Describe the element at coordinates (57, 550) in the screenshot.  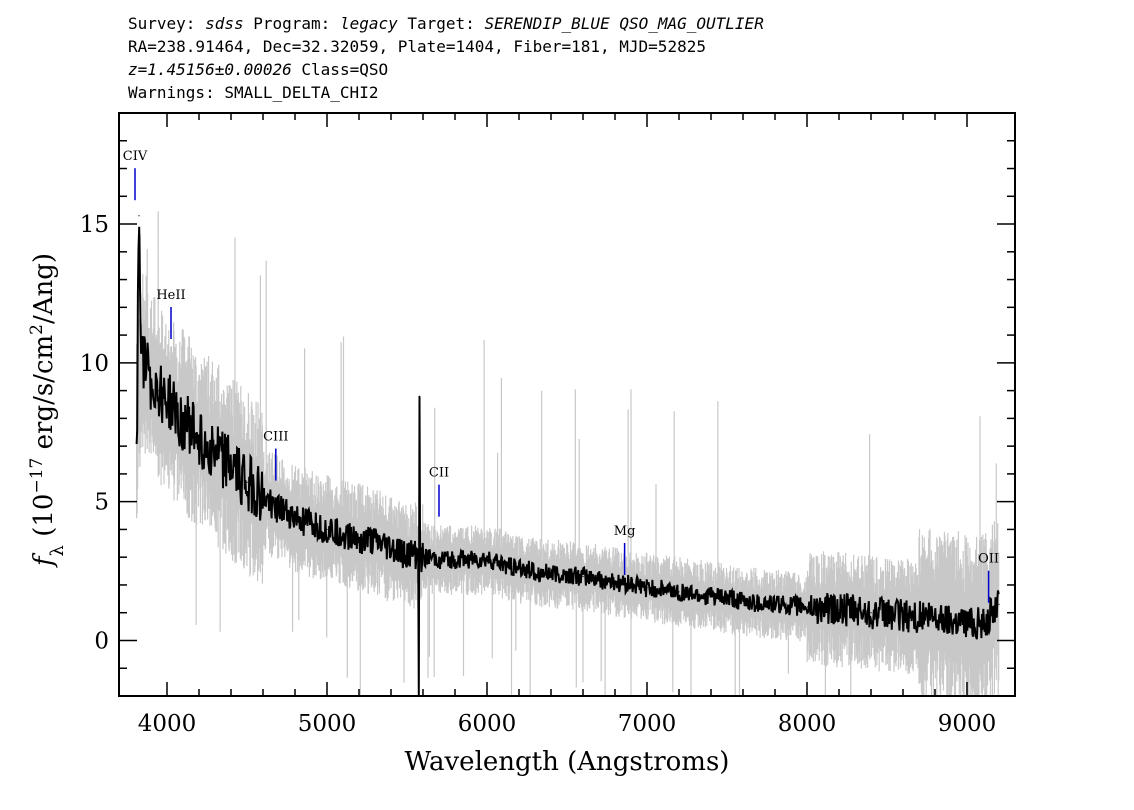
I see `y-label-lambda: λ` at that location.